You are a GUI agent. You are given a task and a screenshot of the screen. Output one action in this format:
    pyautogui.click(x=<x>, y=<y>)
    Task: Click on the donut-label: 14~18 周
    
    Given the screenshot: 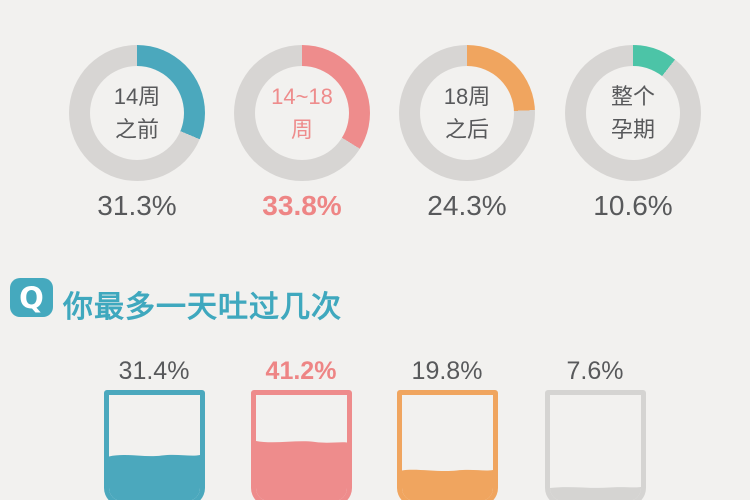 What is the action you would take?
    pyautogui.click(x=302, y=113)
    